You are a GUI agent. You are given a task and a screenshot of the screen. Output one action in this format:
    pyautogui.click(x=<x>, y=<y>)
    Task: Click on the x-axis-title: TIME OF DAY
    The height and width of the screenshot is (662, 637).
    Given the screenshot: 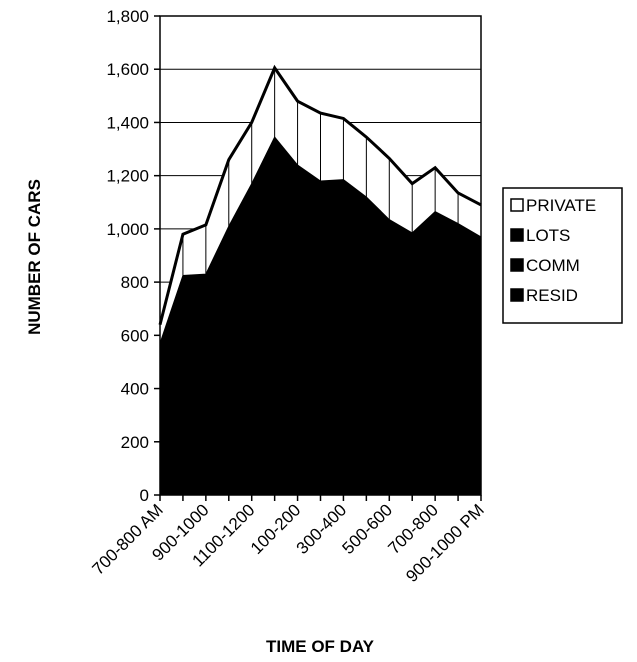 What is the action you would take?
    pyautogui.click(x=320, y=646)
    